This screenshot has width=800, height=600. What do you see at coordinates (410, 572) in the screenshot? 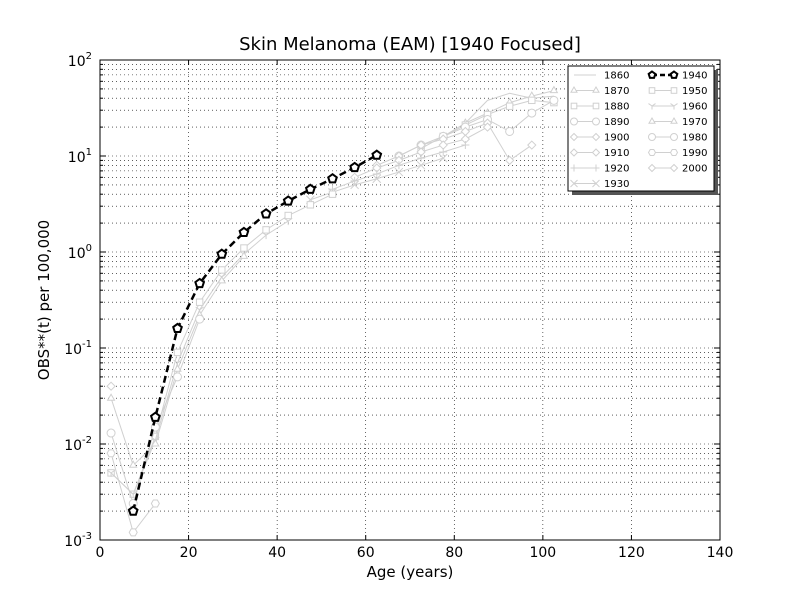
I see `x-axis-label: Age (years)` at bounding box center [410, 572].